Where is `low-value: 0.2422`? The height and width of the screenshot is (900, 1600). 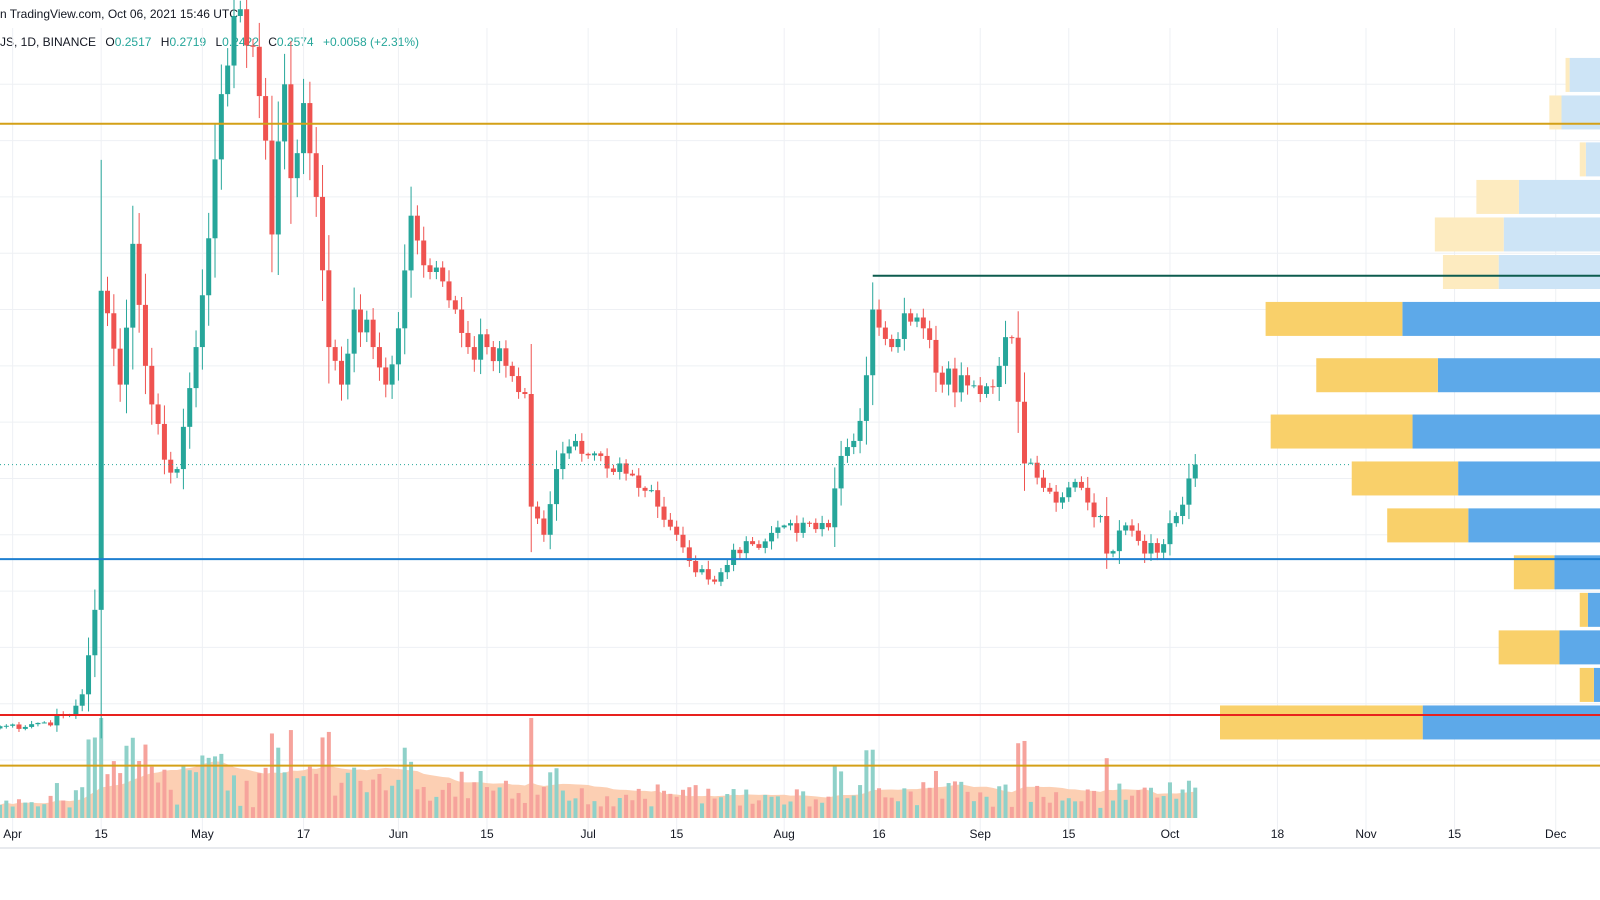 low-value: 0.2422 is located at coordinates (240, 42).